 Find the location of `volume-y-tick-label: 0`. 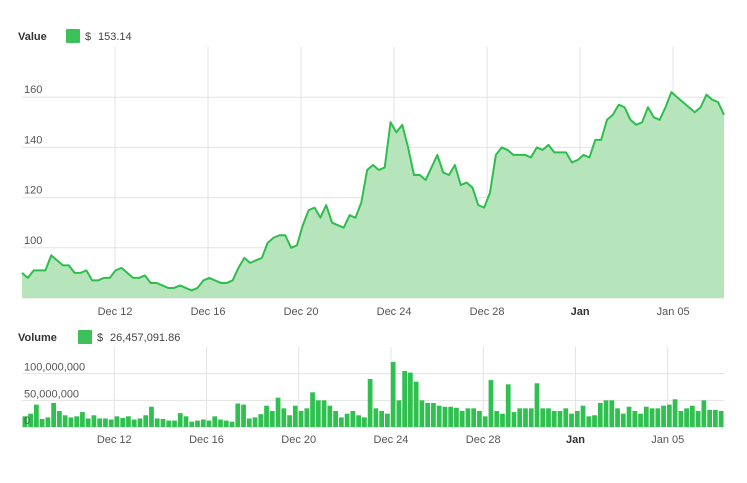

volume-y-tick-label: 0 is located at coordinates (27, 421).